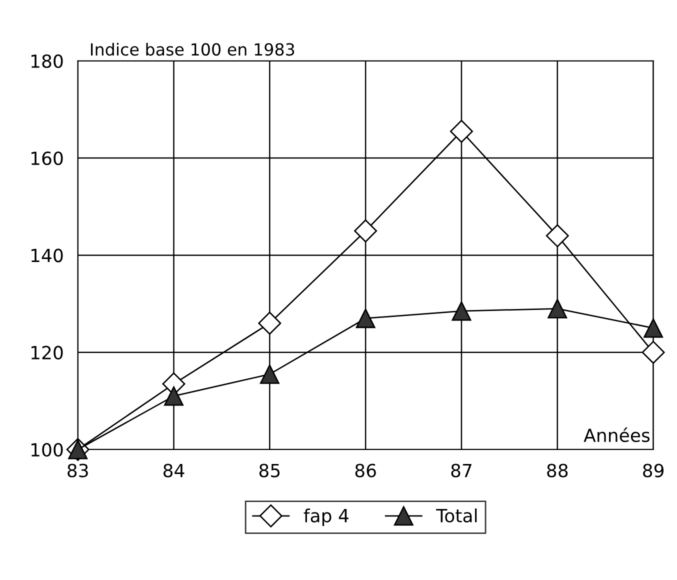 The image size is (677, 580). What do you see at coordinates (326, 517) in the screenshot?
I see `legend-label: fap 4` at bounding box center [326, 517].